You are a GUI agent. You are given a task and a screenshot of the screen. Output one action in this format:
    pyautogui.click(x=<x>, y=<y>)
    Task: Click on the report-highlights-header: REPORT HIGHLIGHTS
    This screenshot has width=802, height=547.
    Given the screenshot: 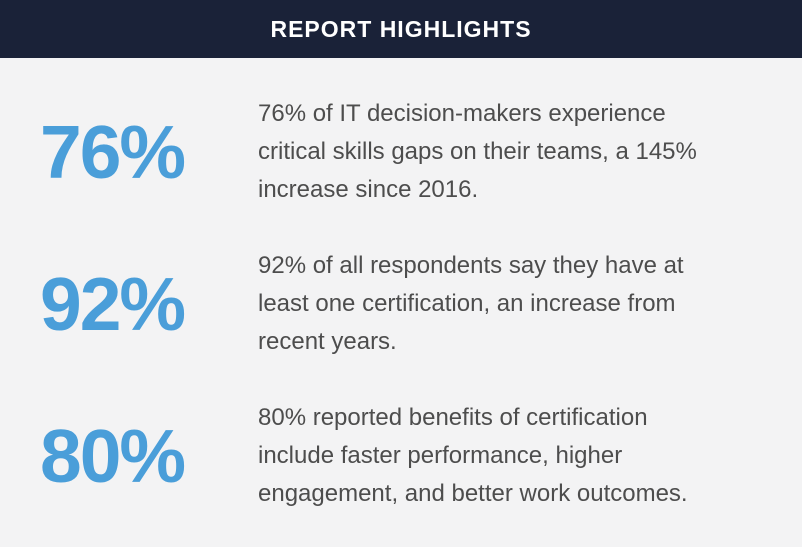 What is the action you would take?
    pyautogui.click(x=401, y=29)
    